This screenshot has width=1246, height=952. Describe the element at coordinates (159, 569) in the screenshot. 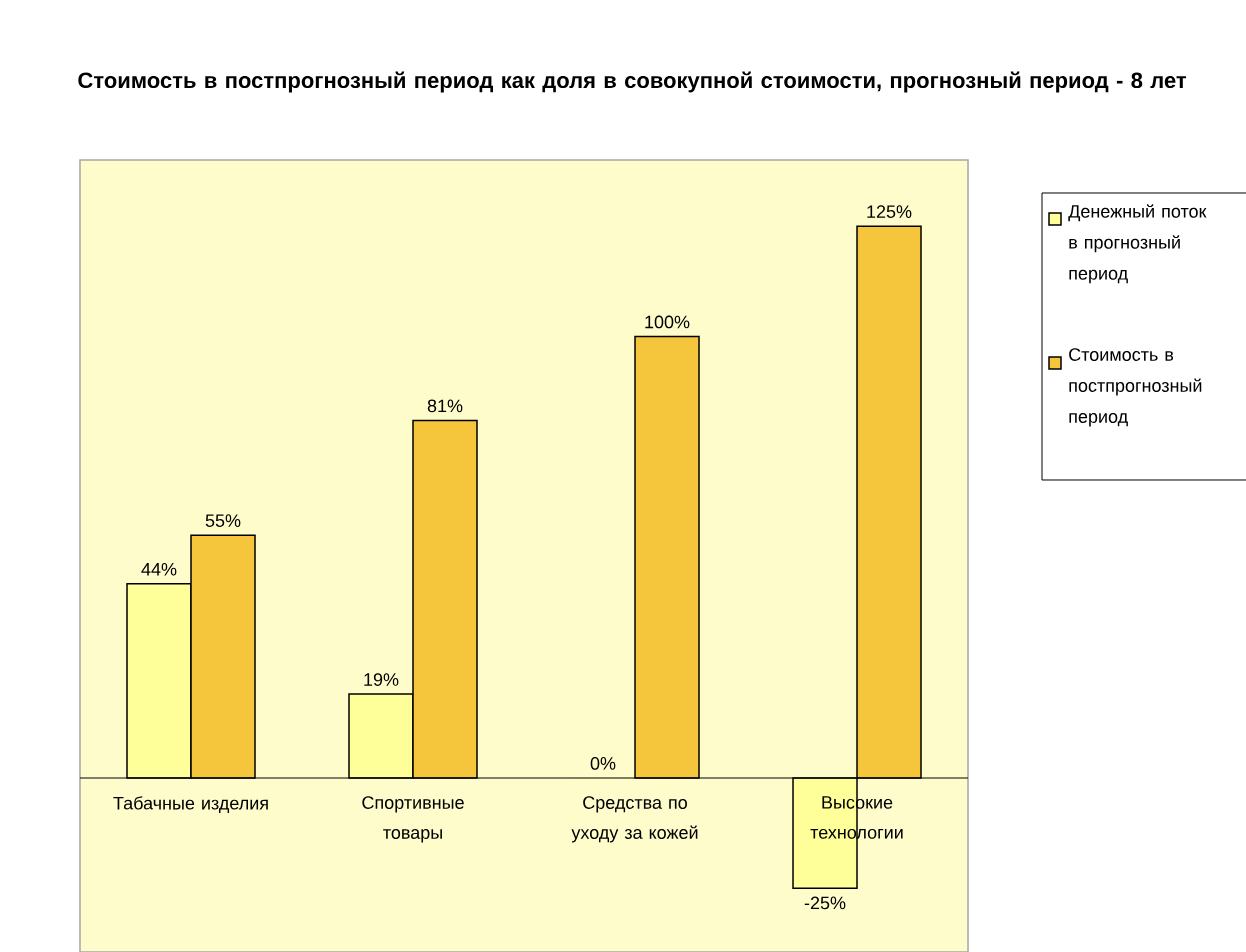

I see `data-label: 44%` at that location.